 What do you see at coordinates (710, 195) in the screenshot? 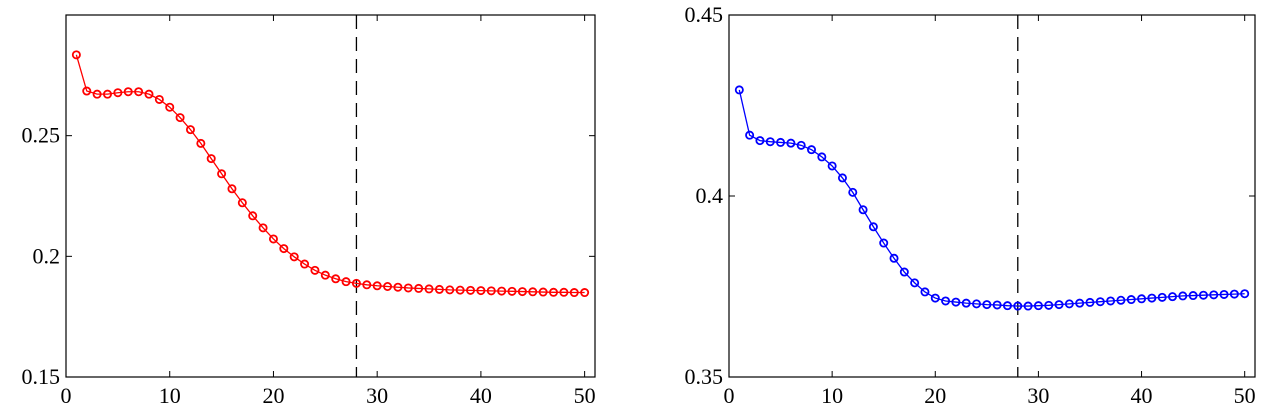
I see `y-tick-label: 0.4` at bounding box center [710, 195].